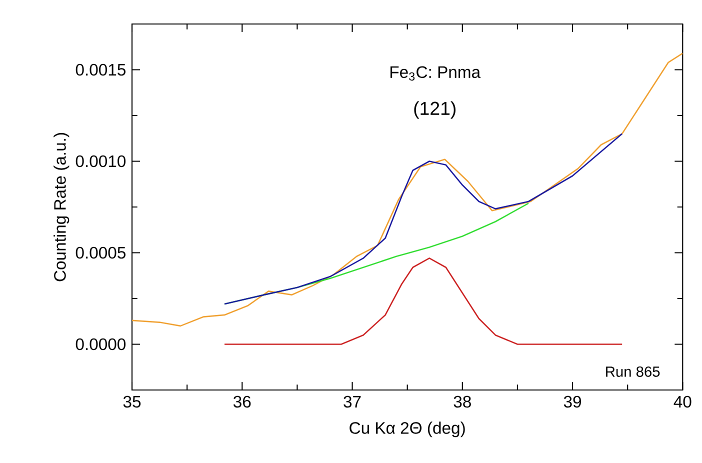  What do you see at coordinates (683, 402) in the screenshot?
I see `x-tick-label: 40` at bounding box center [683, 402].